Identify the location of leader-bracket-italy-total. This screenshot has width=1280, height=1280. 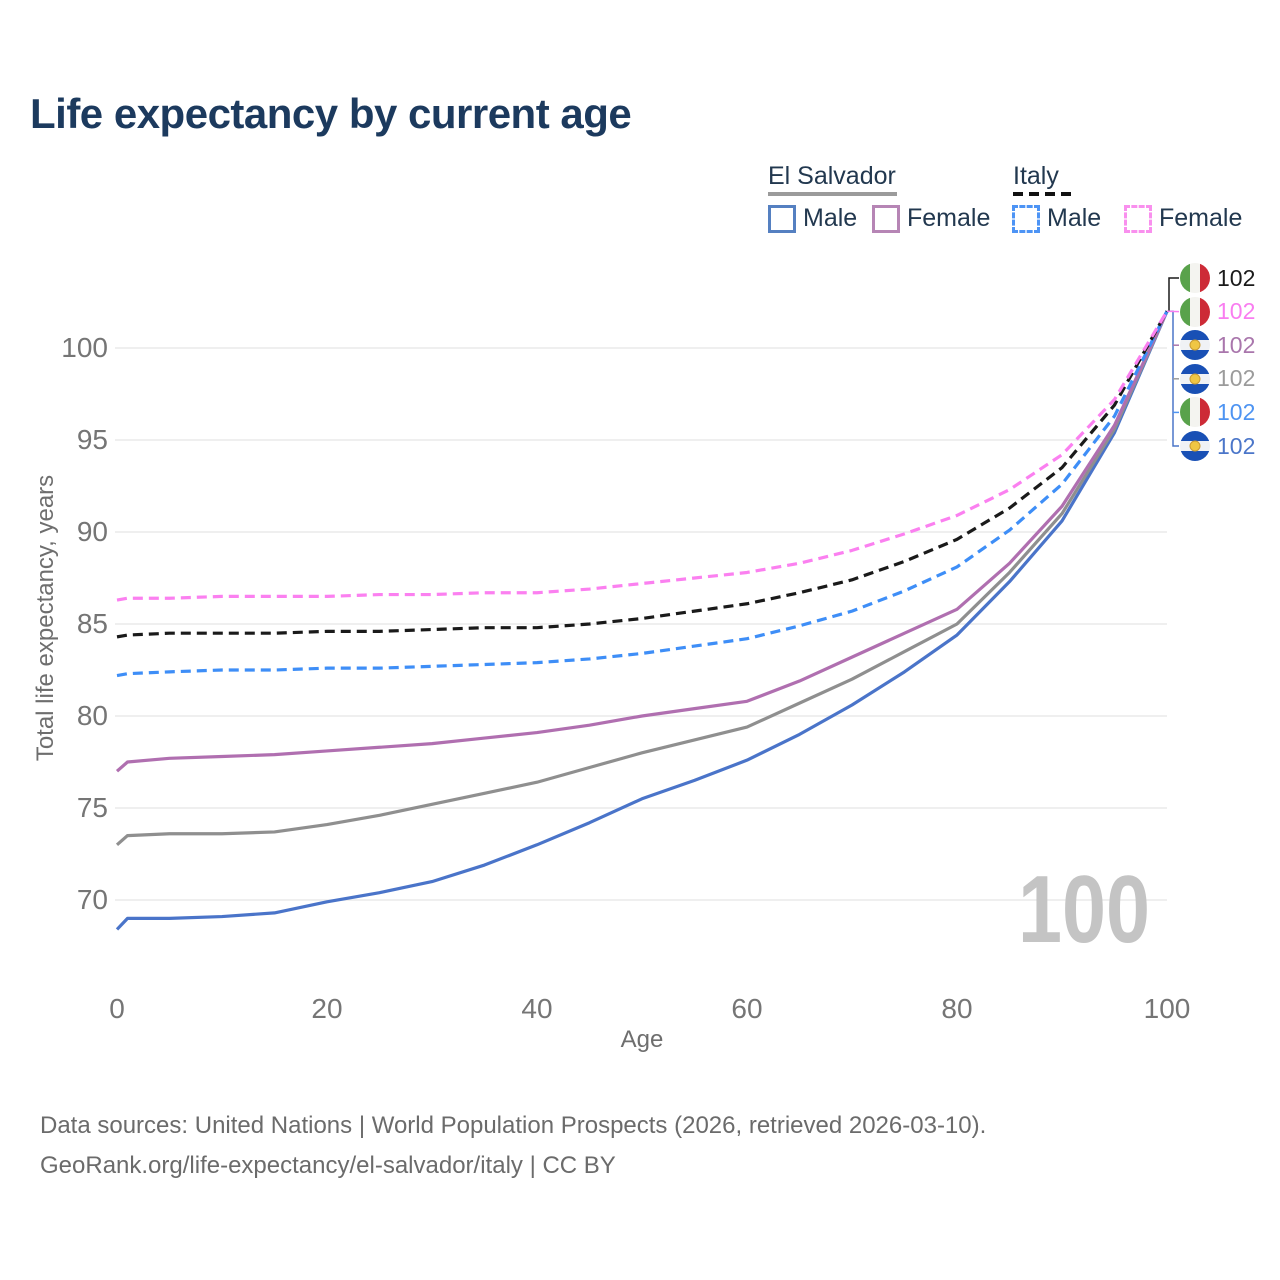
(1173, 294).